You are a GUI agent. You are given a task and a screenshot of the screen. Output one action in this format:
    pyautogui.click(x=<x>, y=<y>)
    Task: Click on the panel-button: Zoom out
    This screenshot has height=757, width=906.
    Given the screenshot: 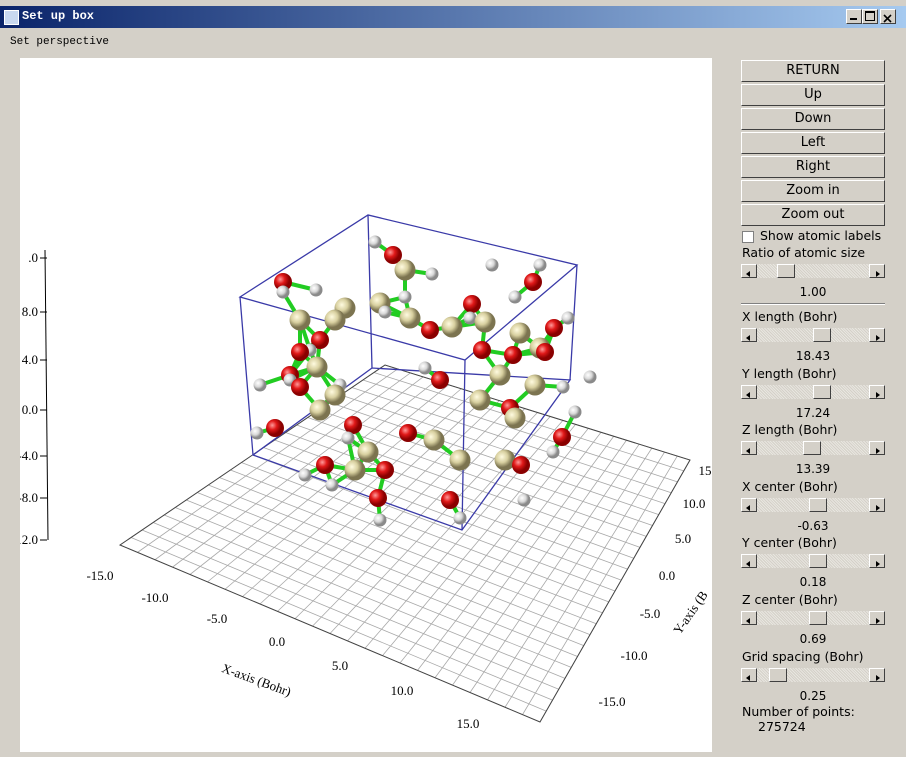 What is the action you would take?
    pyautogui.click(x=813, y=215)
    